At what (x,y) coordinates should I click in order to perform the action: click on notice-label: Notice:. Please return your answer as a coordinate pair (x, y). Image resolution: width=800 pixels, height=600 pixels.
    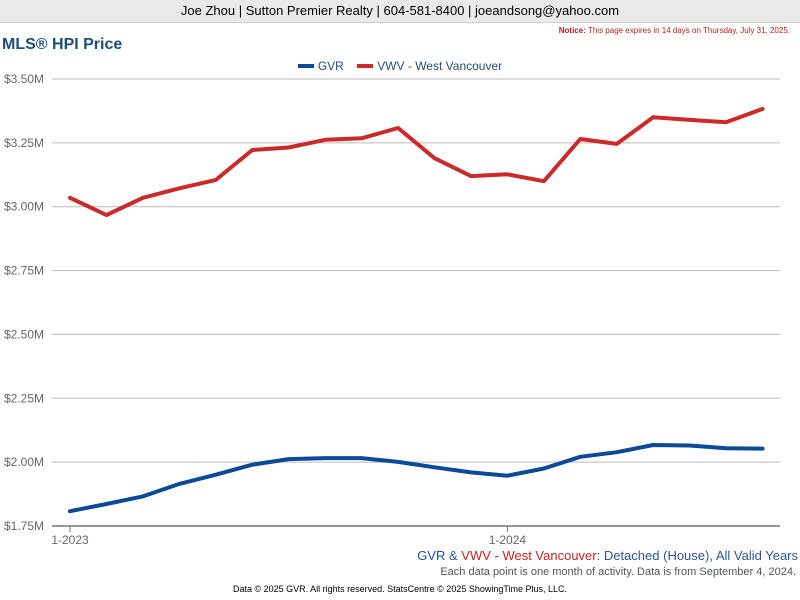
    Looking at the image, I should click on (572, 30).